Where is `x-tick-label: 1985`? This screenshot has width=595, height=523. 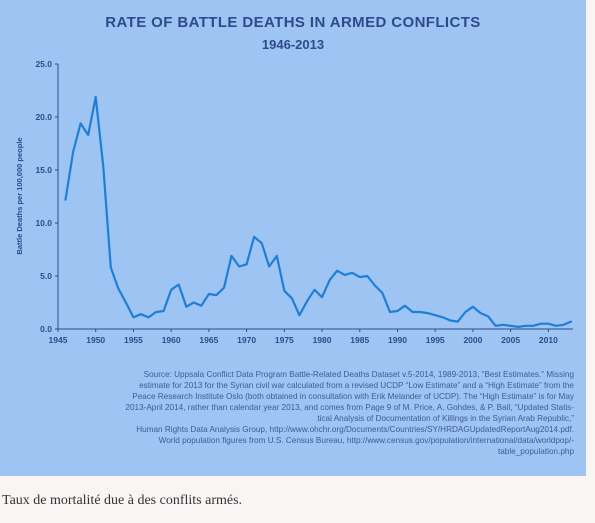 x-tick-label: 1985 is located at coordinates (359, 340).